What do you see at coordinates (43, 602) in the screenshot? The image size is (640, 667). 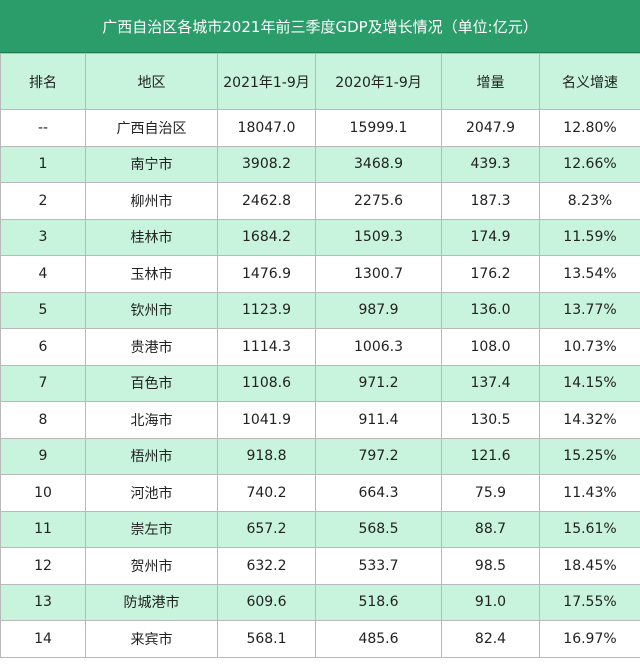 I see `rank-cell: 13` at bounding box center [43, 602].